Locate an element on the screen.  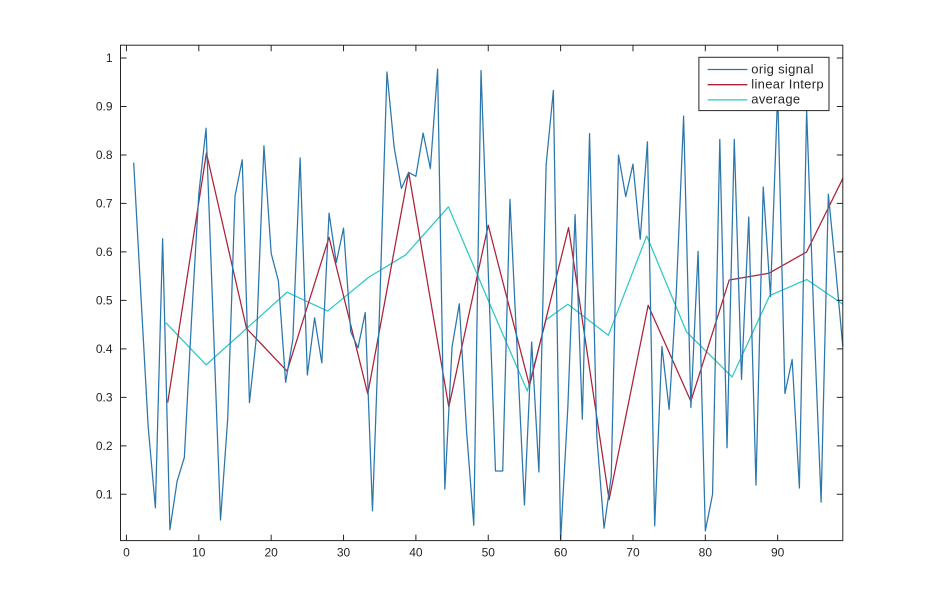
svg-text: 60 is located at coordinates (561, 553).